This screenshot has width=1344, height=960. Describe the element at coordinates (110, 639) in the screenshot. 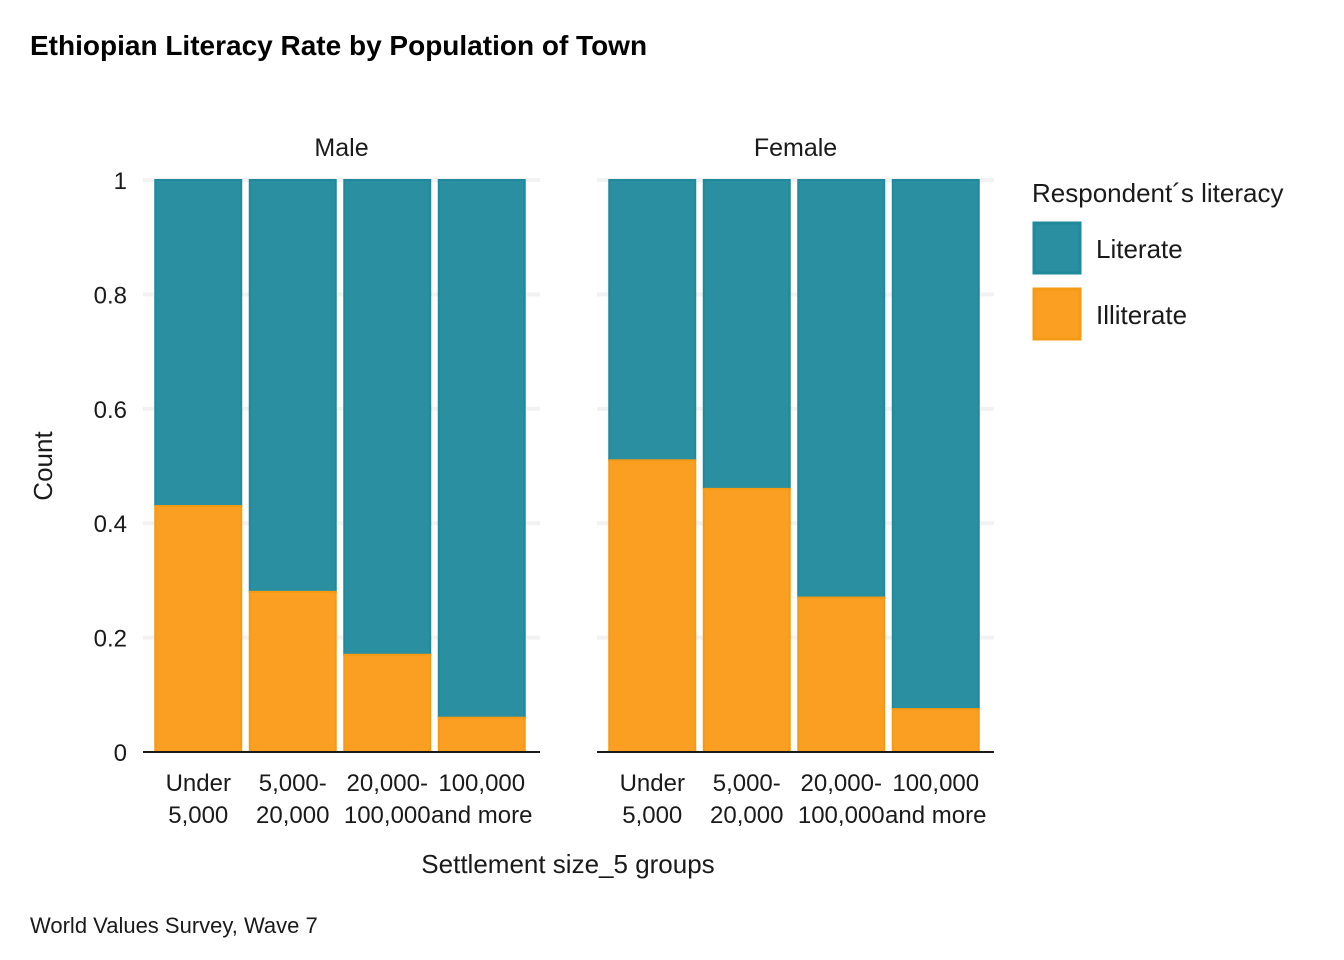

I see `y-tick-label: 0.2` at that location.